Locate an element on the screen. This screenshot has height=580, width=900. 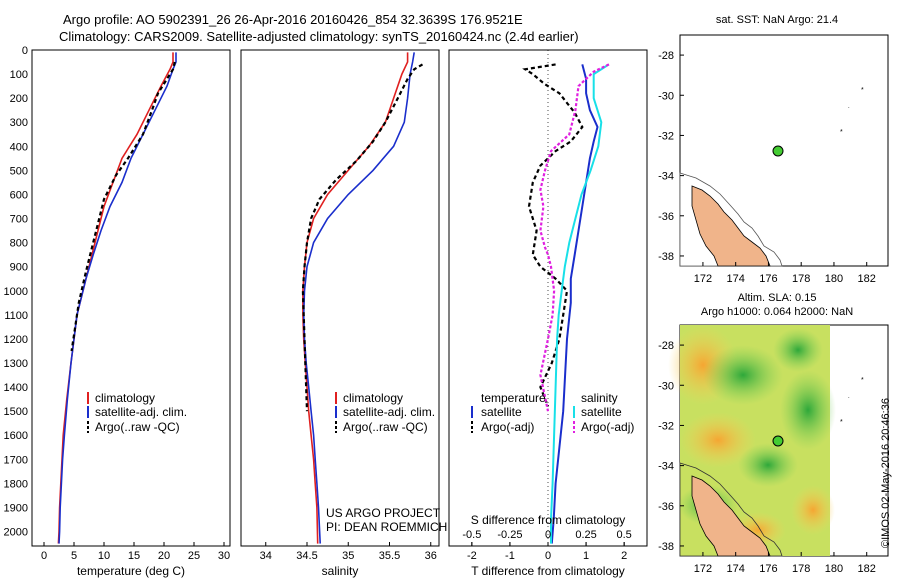
depth-tick-label: 2000 is located at coordinates (16, 533).